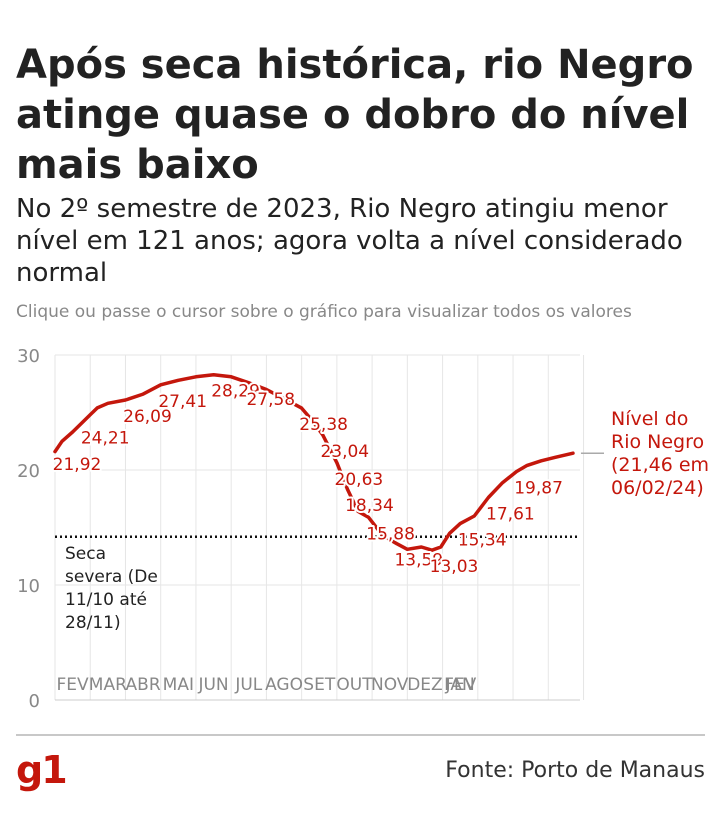 Image resolution: width=720 pixels, height=817 pixels. Describe the element at coordinates (369, 506) in the screenshot. I see `data-label: 18,34` at that location.